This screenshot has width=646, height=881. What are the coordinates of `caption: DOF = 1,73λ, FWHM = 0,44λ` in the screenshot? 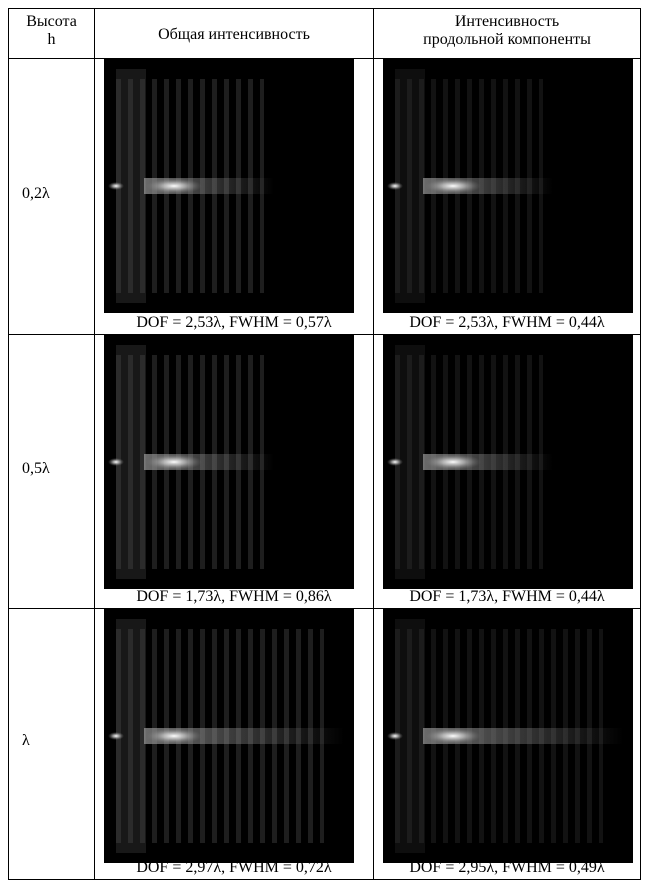 It's located at (507, 596).